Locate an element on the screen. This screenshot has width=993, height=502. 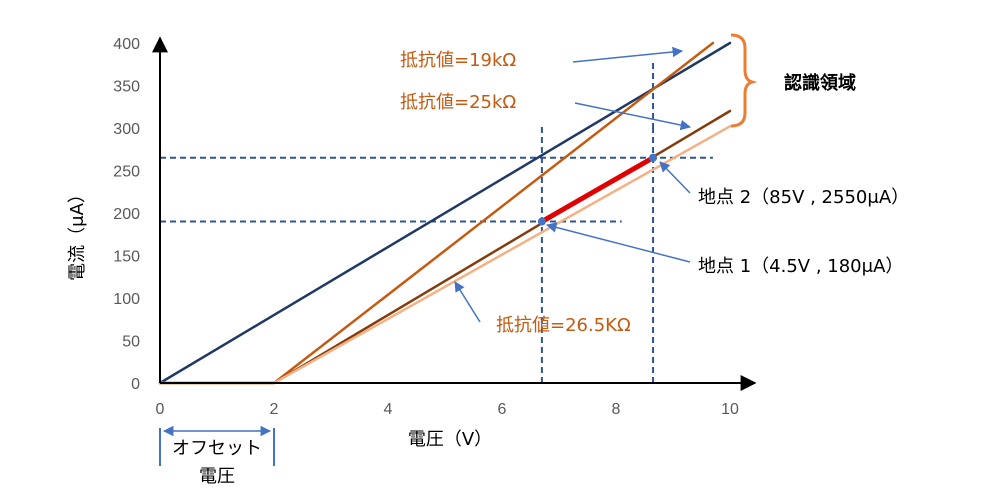
x-tick-label: 6 is located at coordinates (502, 409).